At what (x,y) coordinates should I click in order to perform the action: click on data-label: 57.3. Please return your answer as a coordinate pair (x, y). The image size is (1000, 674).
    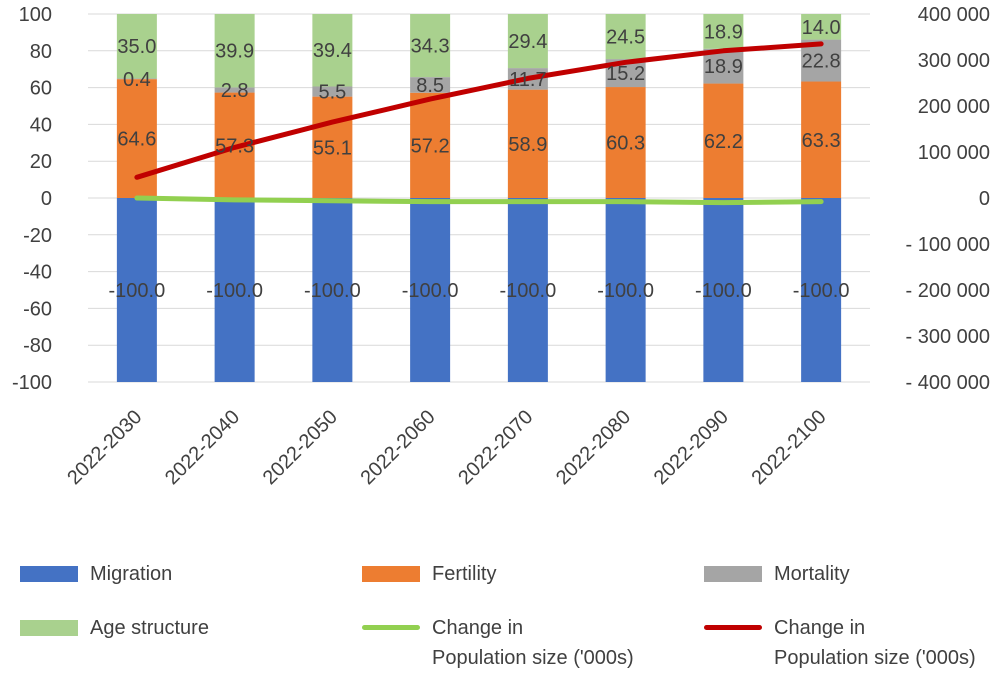
    Looking at the image, I should click on (234, 146).